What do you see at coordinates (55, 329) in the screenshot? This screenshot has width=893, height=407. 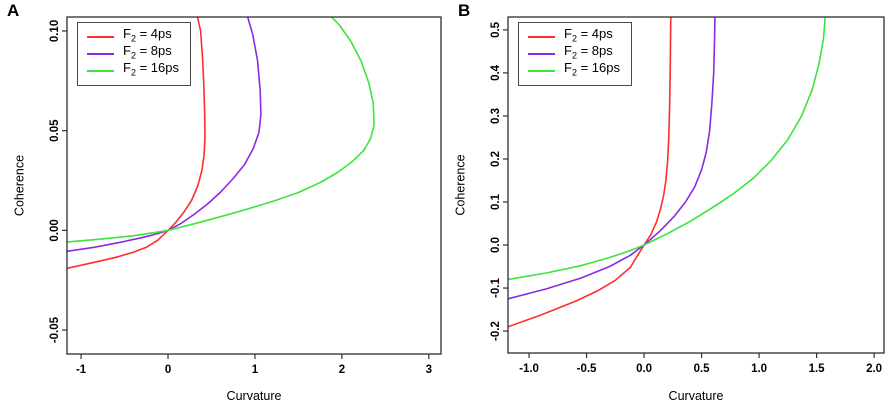 I see `y-tick-label: -0.05` at bounding box center [55, 329].